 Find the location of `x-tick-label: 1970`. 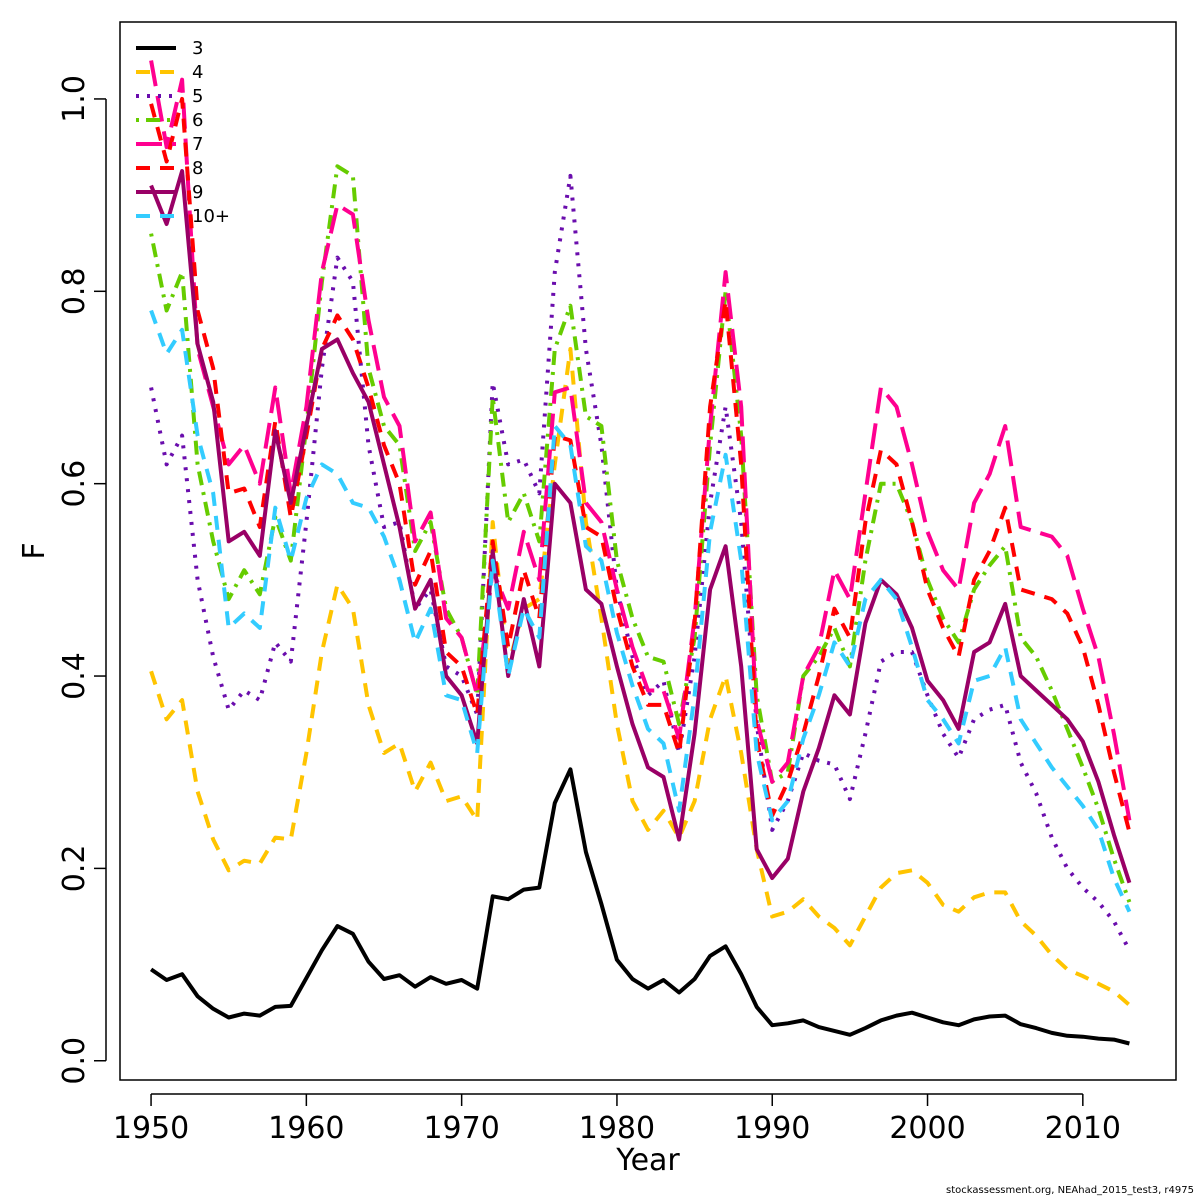

x-tick-label: 1970 is located at coordinates (461, 1128).